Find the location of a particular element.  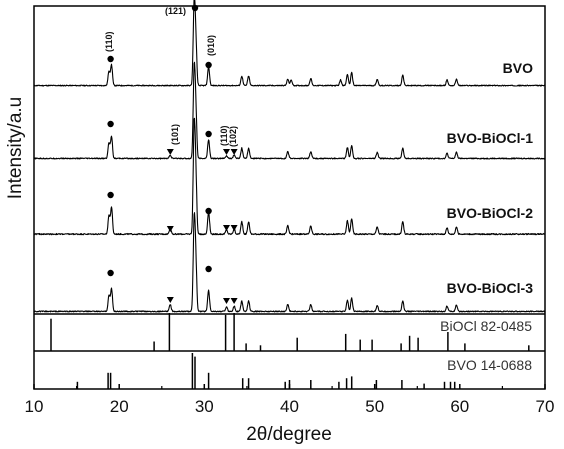

peak-label-121: (121) is located at coordinates (175, 11).